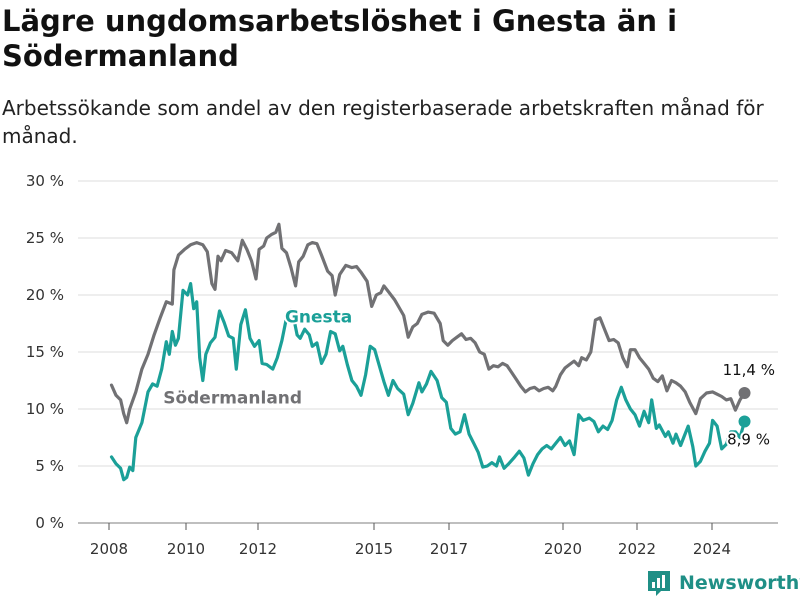  Describe the element at coordinates (232, 398) in the screenshot. I see `series-label-sodermanland: Södermanland` at that location.